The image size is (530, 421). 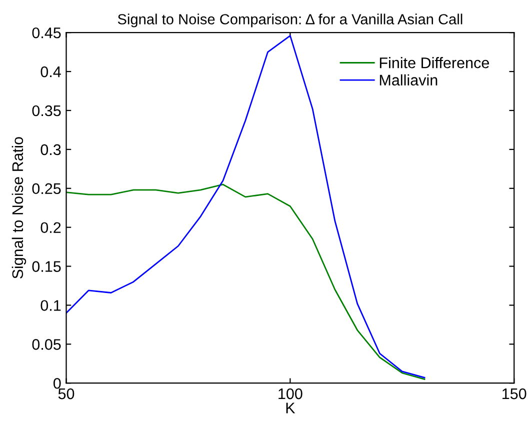 What do you see at coordinates (50, 150) in the screenshot?
I see `y-tick-label: 0.3` at bounding box center [50, 150].